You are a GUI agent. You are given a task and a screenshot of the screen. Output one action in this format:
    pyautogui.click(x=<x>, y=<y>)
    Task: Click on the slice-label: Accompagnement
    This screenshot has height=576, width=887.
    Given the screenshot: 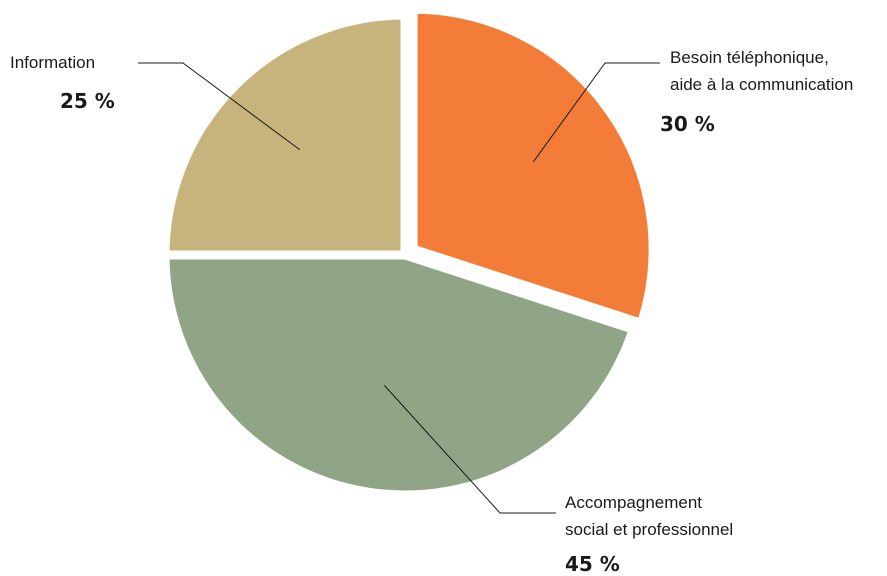 What is the action you would take?
    pyautogui.click(x=633, y=502)
    